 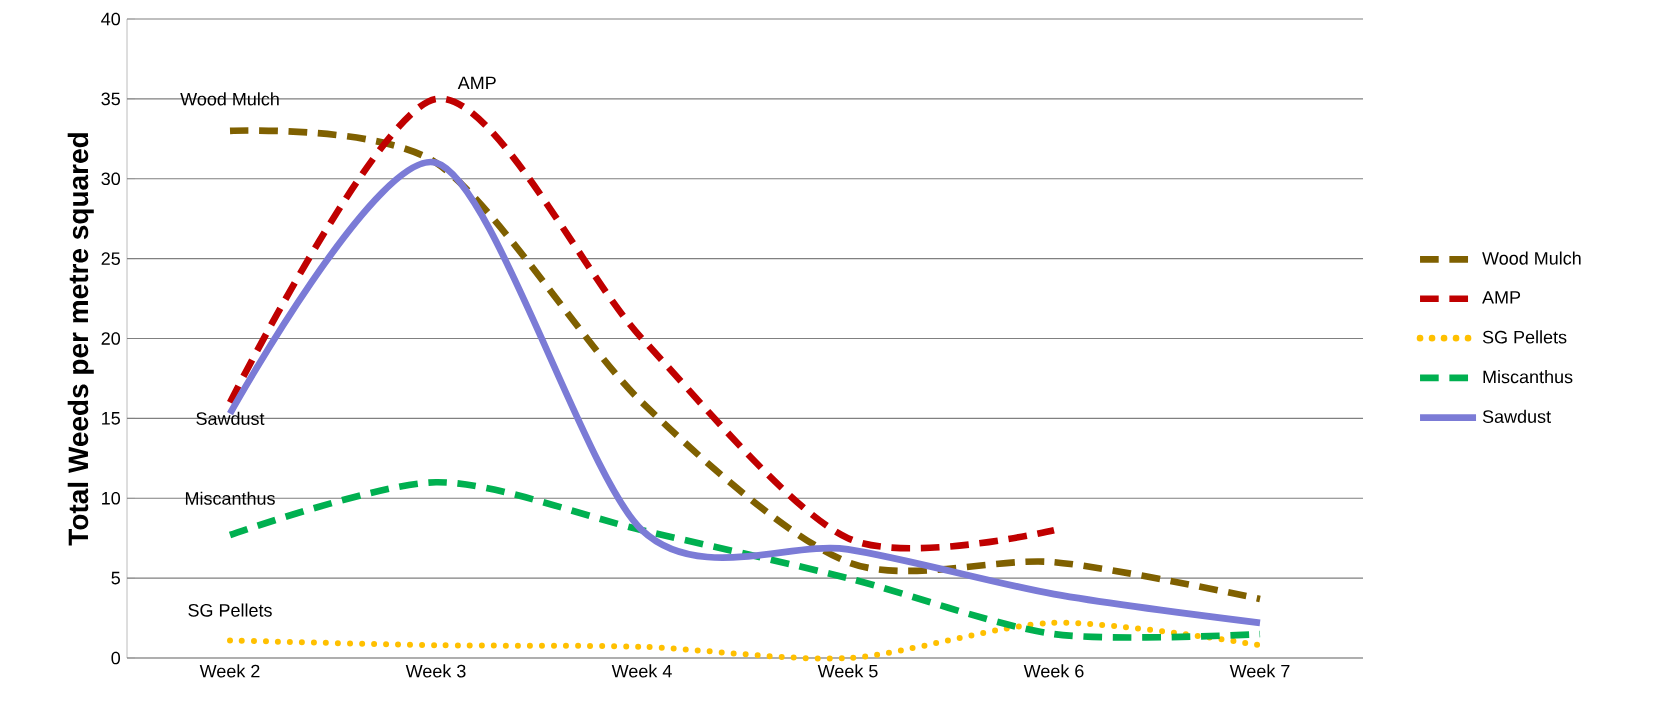 I want to click on y-tick-label: 5, so click(x=115, y=578).